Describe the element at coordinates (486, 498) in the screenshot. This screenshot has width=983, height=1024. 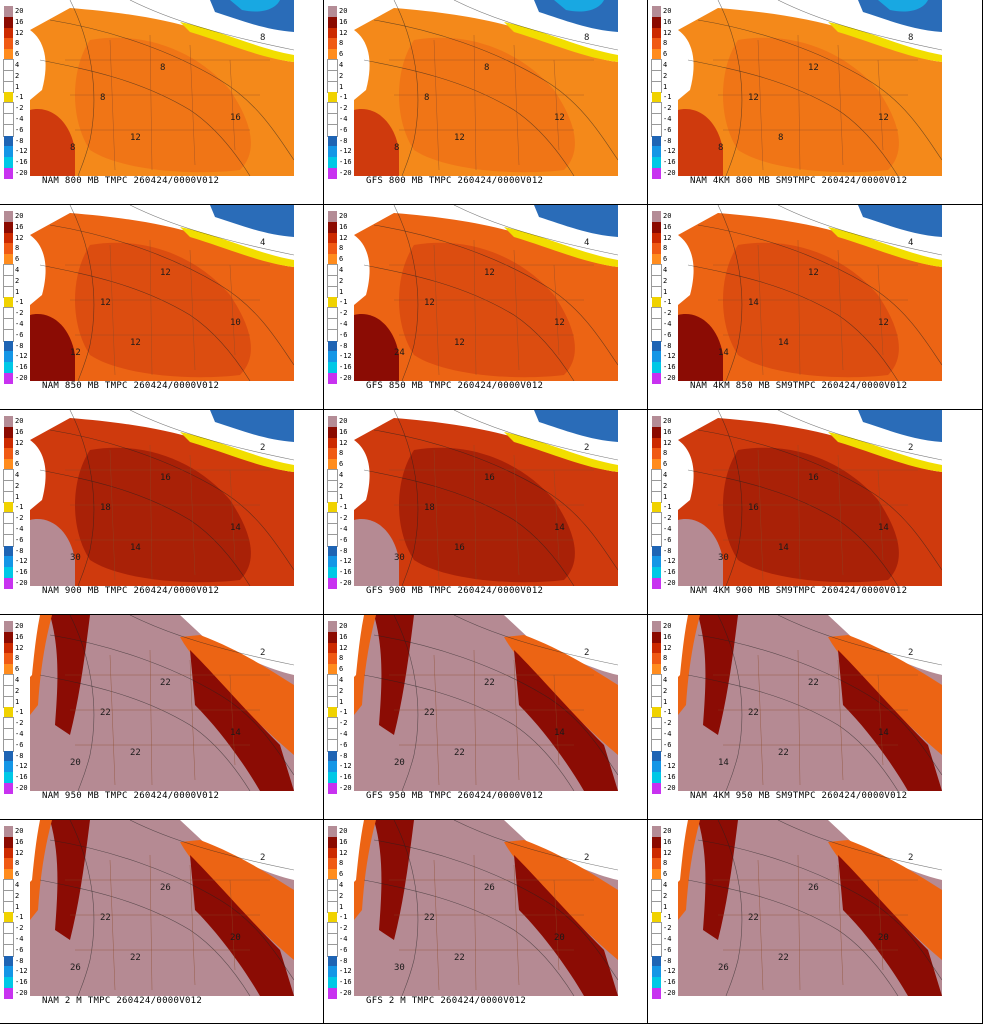
I see `temperature-map: 18 16 16 14 30 2` at that location.